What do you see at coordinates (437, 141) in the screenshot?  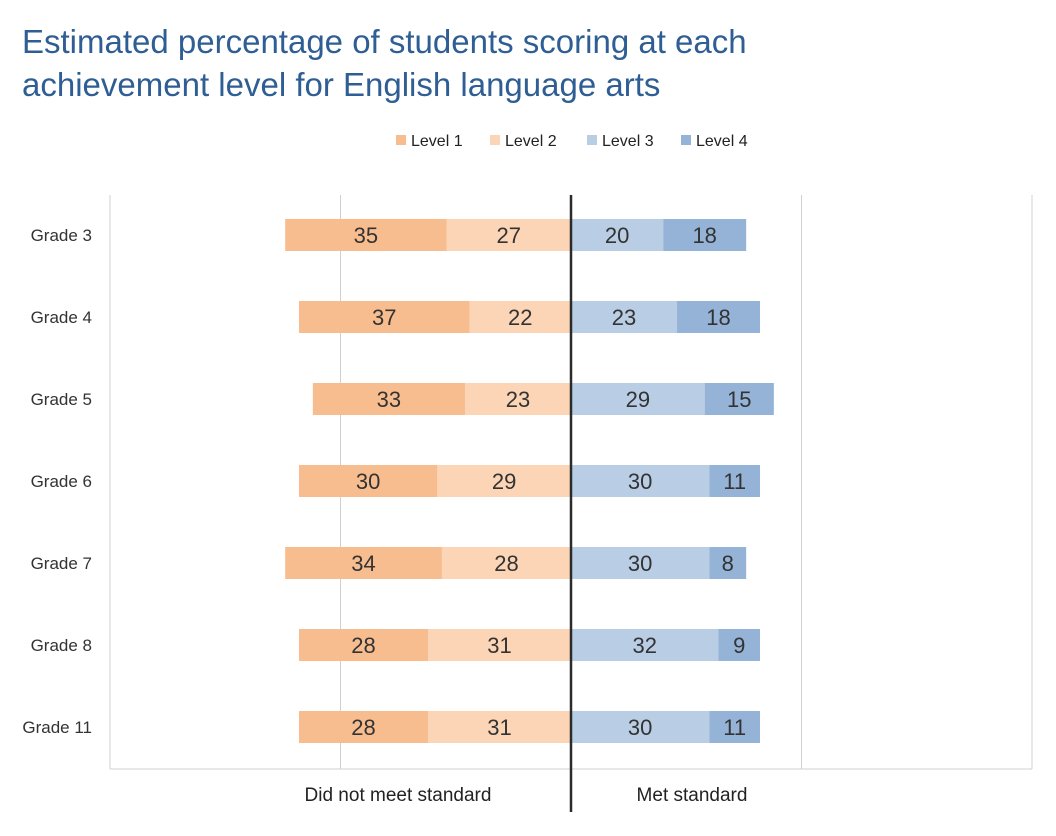 I see `legend-label: Level 1` at bounding box center [437, 141].